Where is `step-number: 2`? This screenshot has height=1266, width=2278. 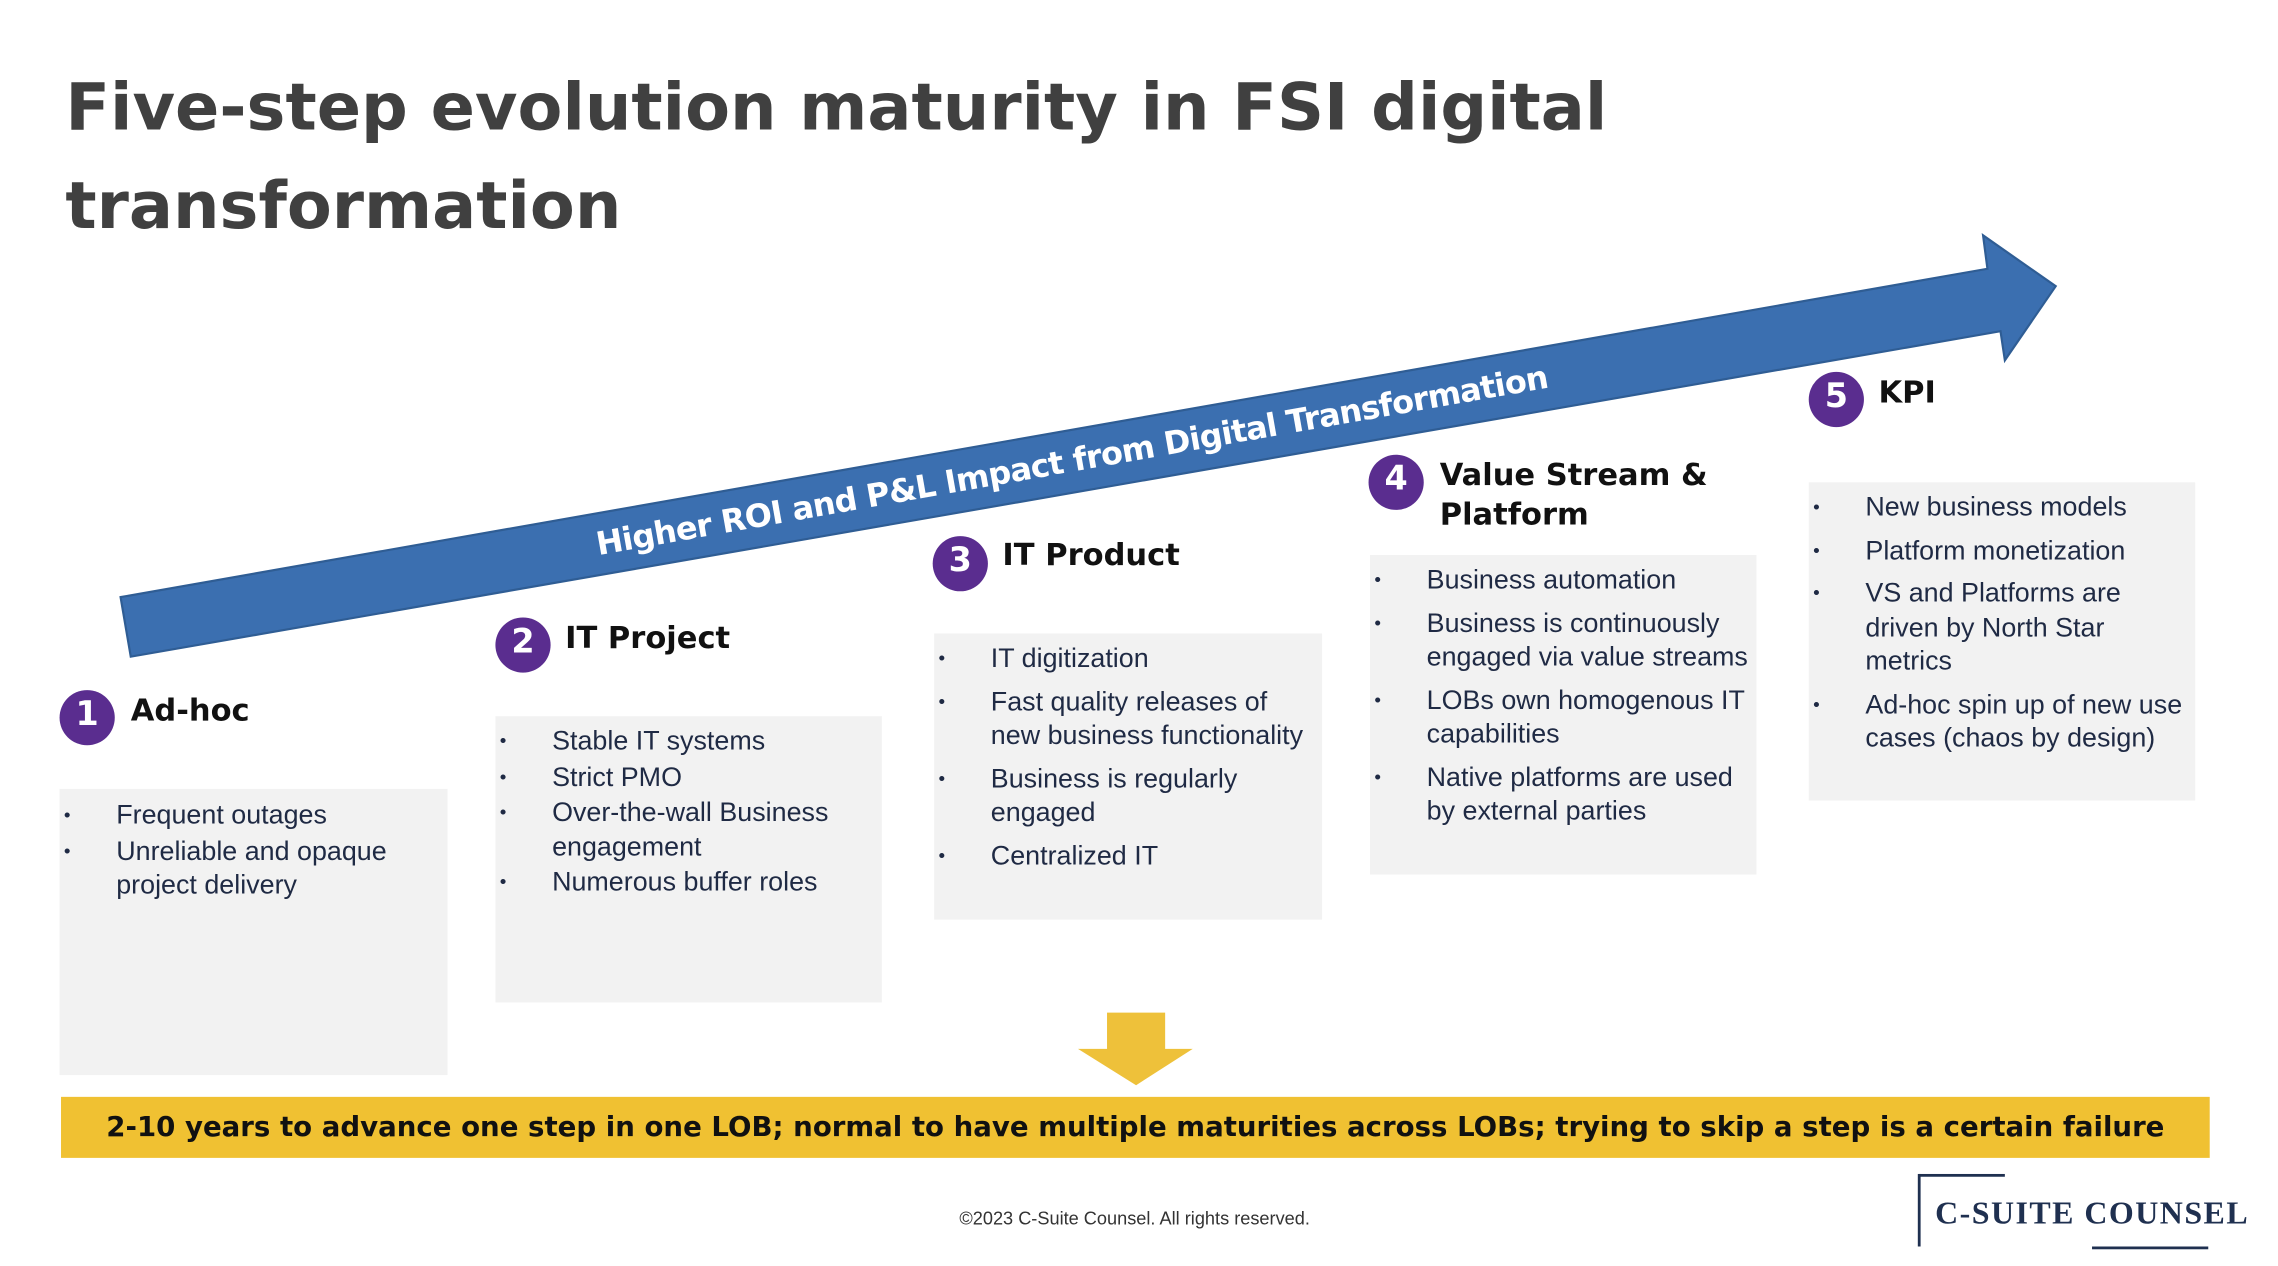 step-number: 2 is located at coordinates (523, 645).